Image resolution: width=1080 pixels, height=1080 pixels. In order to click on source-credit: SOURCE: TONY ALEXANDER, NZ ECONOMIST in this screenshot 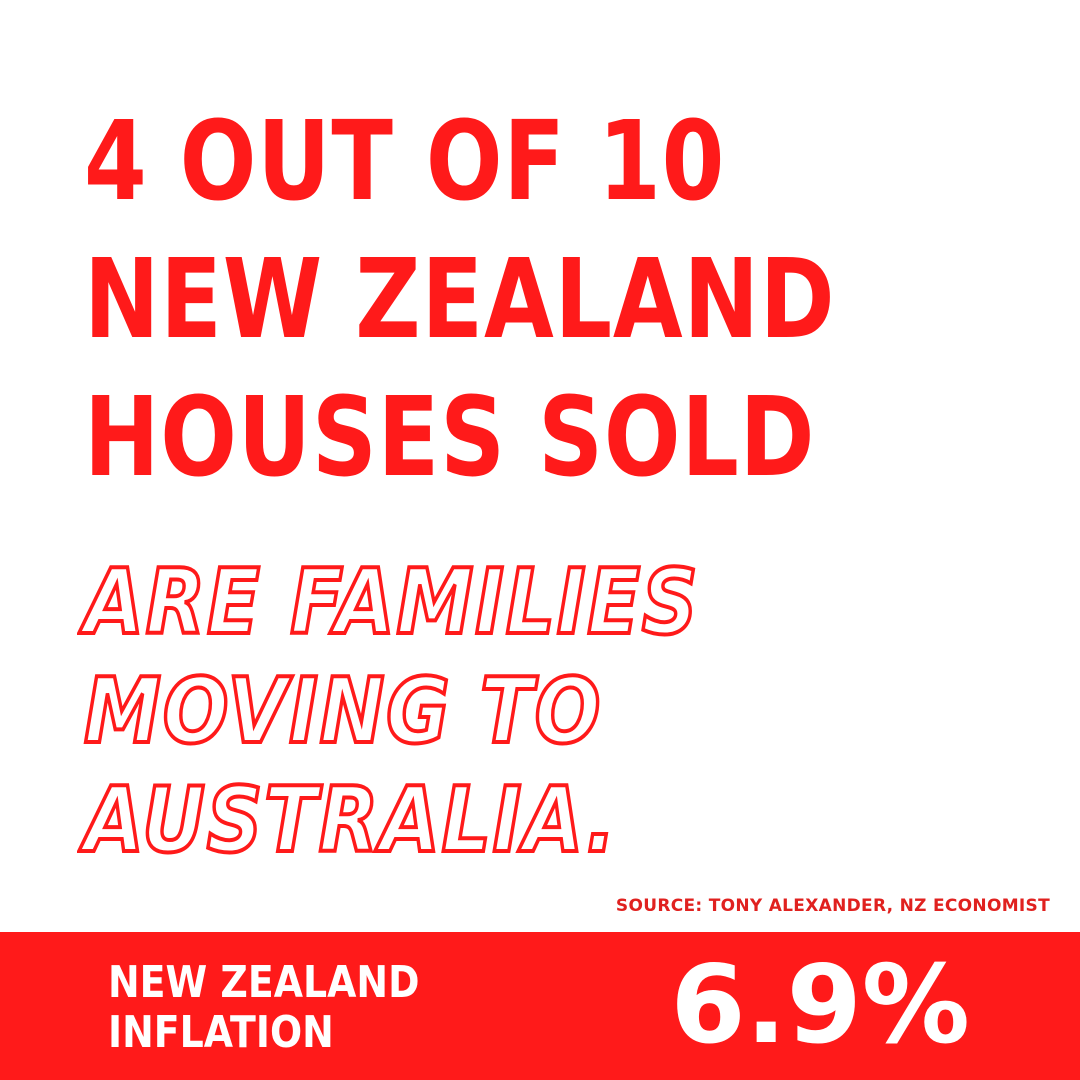, I will do `click(832, 906)`.